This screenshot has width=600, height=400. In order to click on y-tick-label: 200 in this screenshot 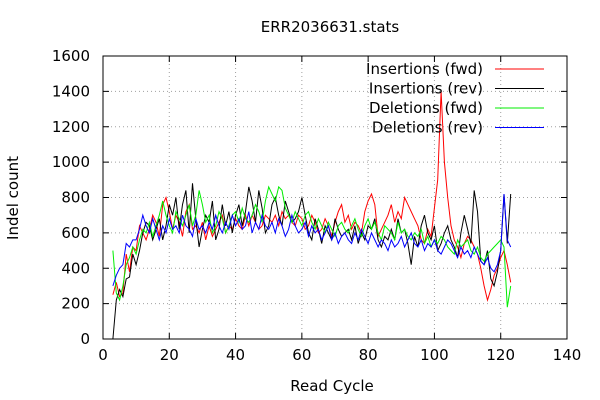, I will do `click(75, 304)`.